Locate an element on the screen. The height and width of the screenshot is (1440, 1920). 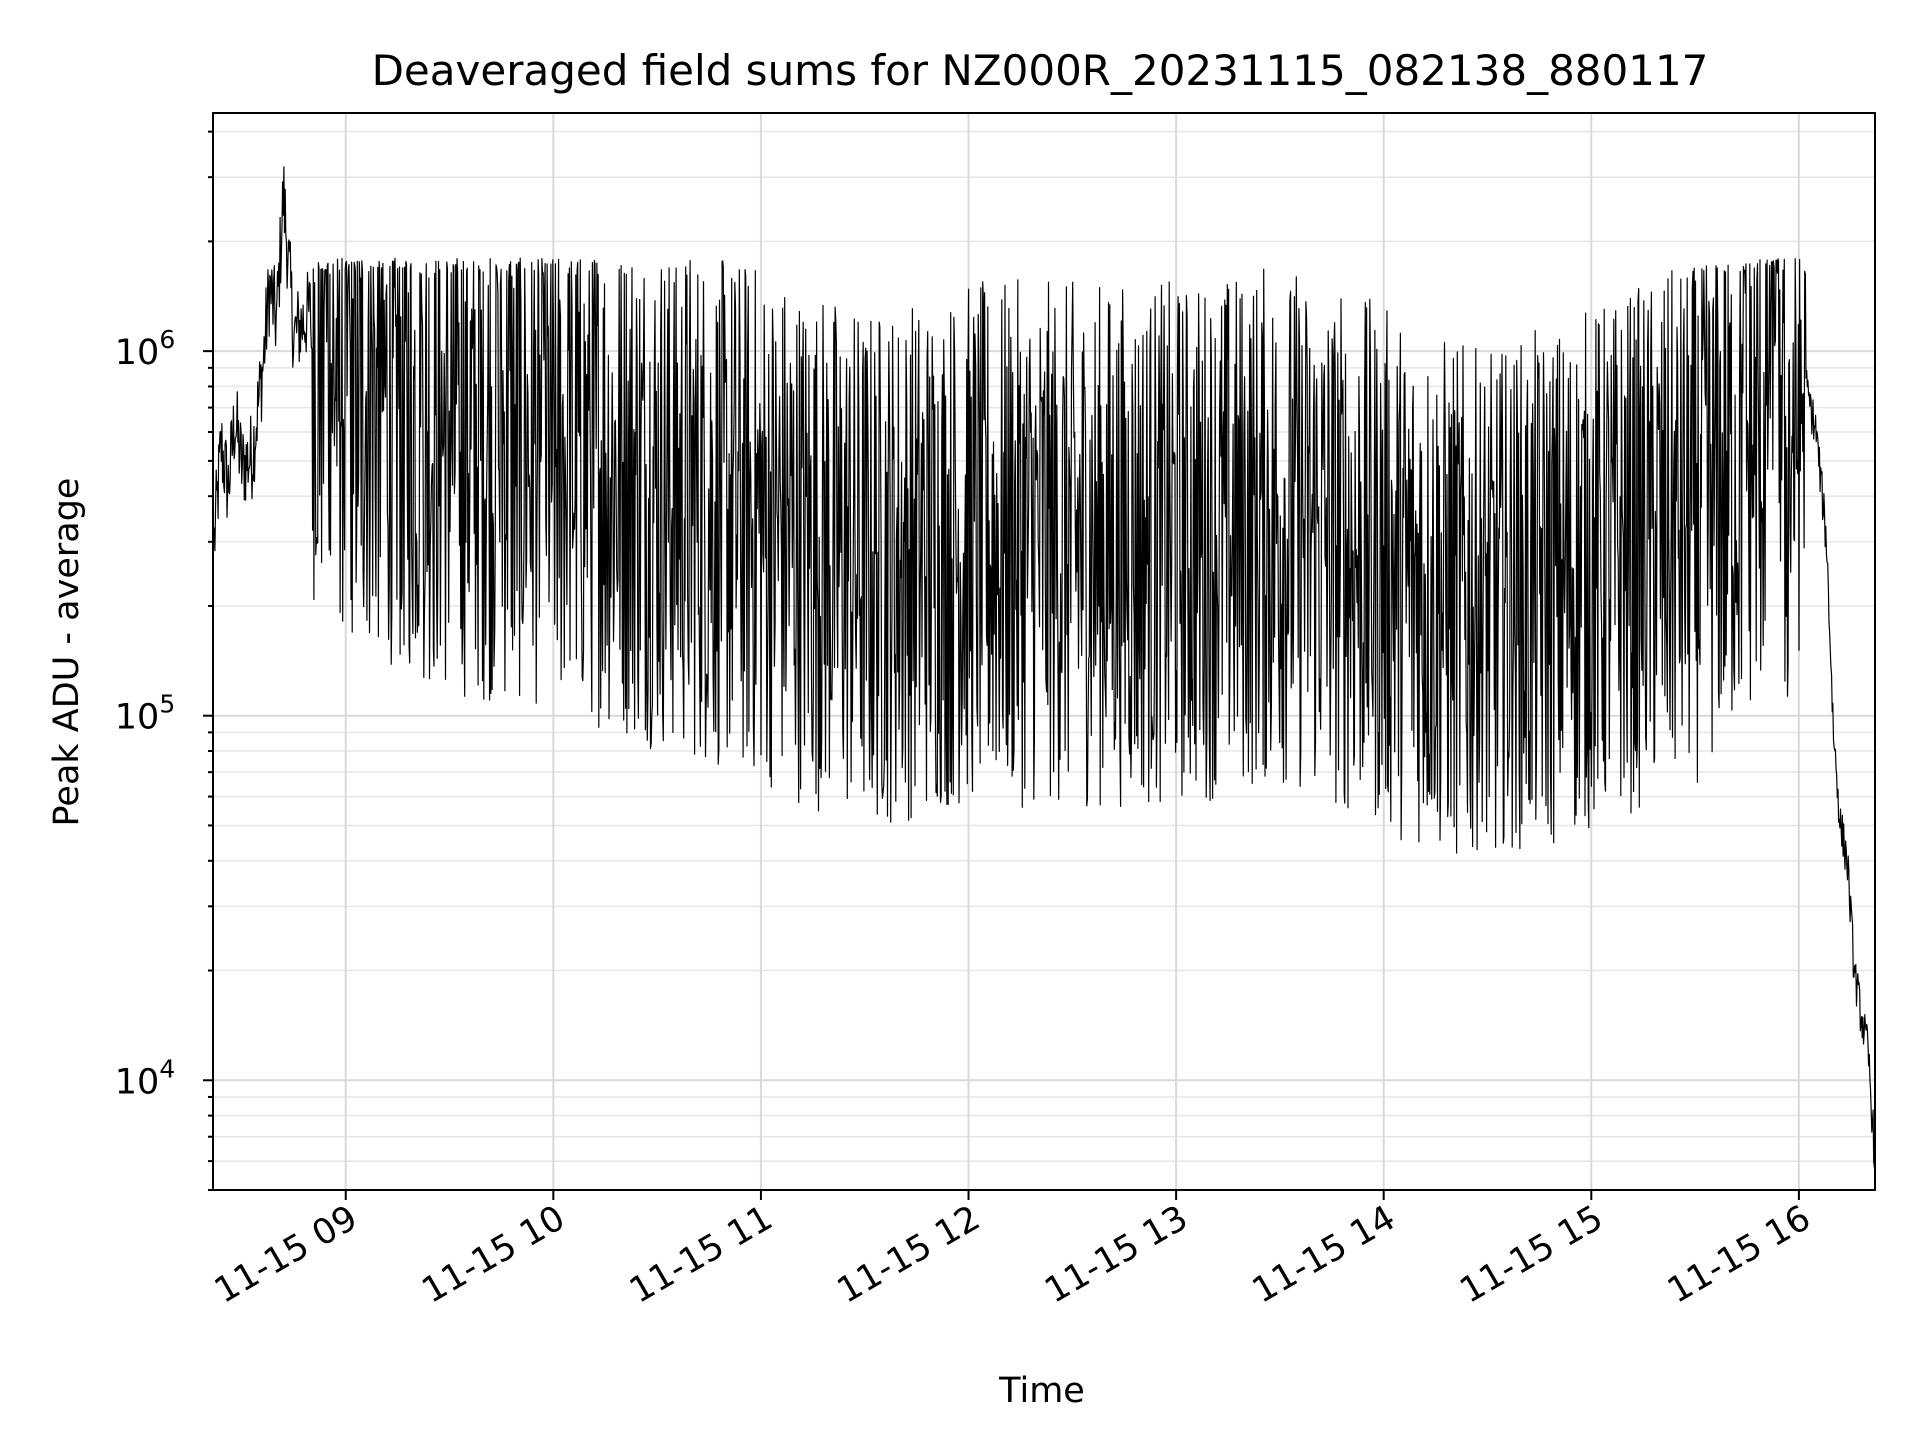
x-axis-label: Time is located at coordinates (1041, 1391).